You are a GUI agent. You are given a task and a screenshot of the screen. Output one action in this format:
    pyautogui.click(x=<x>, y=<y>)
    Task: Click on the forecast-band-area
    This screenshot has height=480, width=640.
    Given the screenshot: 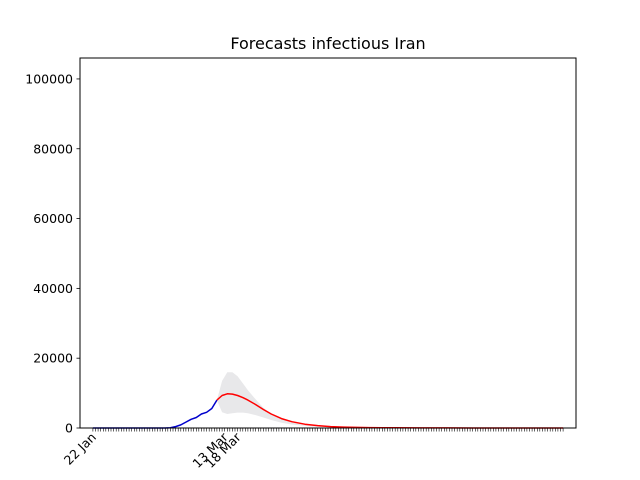 What is the action you would take?
    pyautogui.click(x=293, y=400)
    